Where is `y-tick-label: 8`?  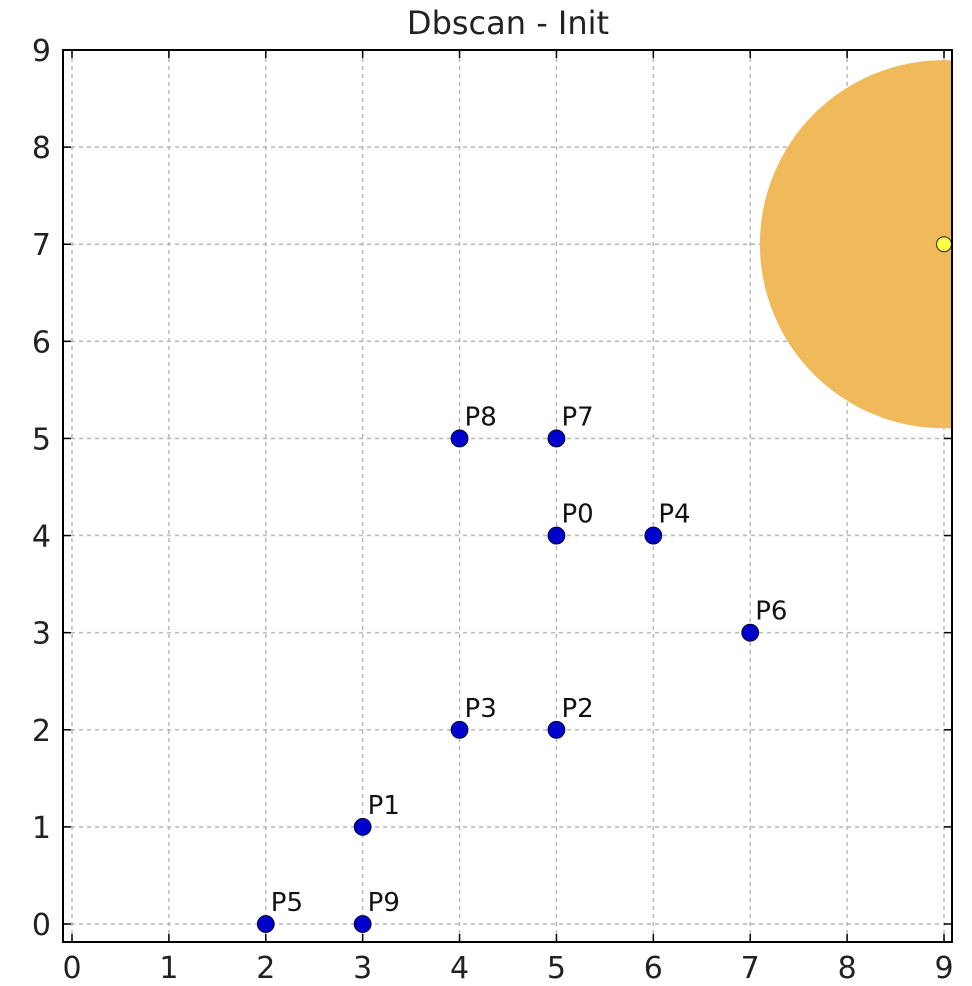
y-tick-label: 8 is located at coordinates (41, 148).